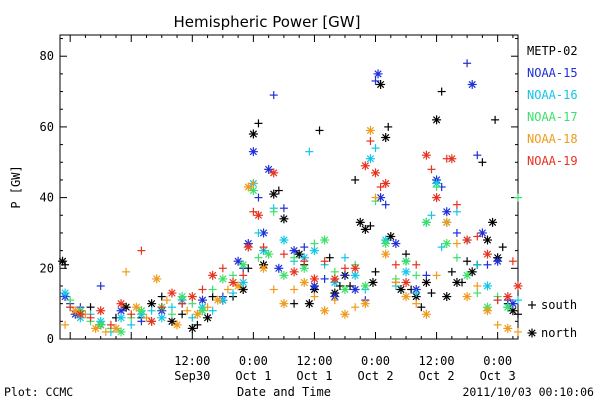 This screenshot has height=400, width=600. Describe the element at coordinates (38, 392) in the screenshot. I see `plot-credit: Plot: CCMC` at that location.